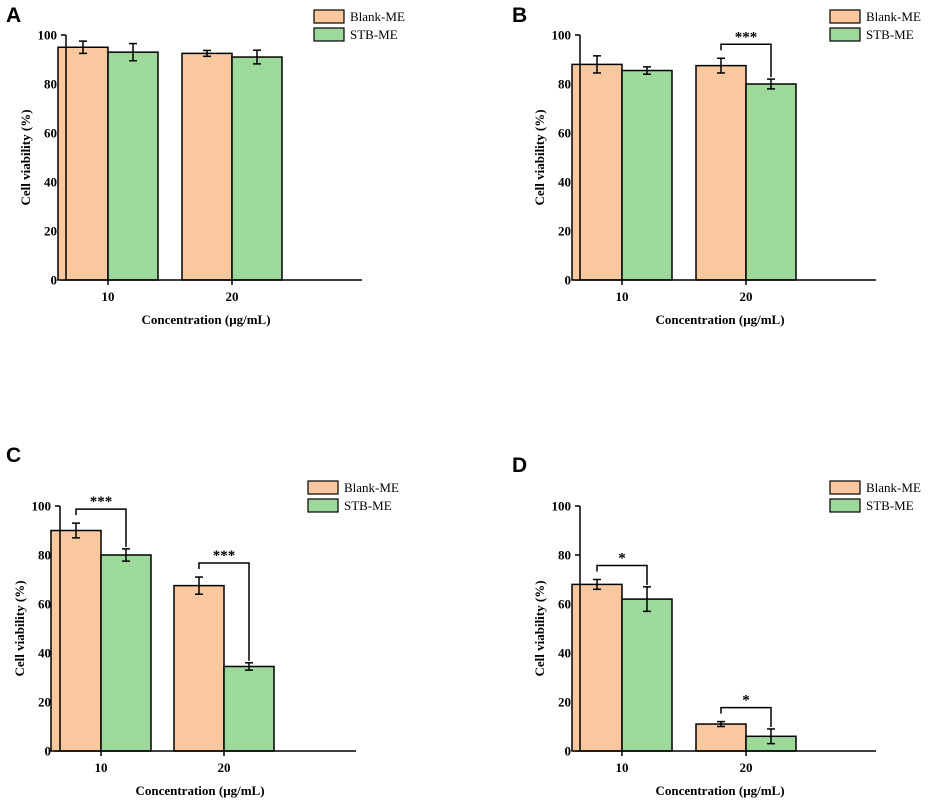  What do you see at coordinates (13, 455) in the screenshot?
I see `panel-letter: C` at bounding box center [13, 455].